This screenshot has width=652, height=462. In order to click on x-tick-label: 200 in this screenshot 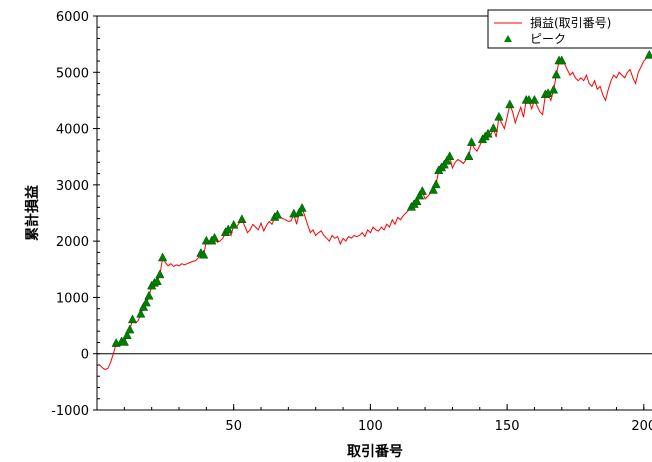, I will do `click(641, 426)`.